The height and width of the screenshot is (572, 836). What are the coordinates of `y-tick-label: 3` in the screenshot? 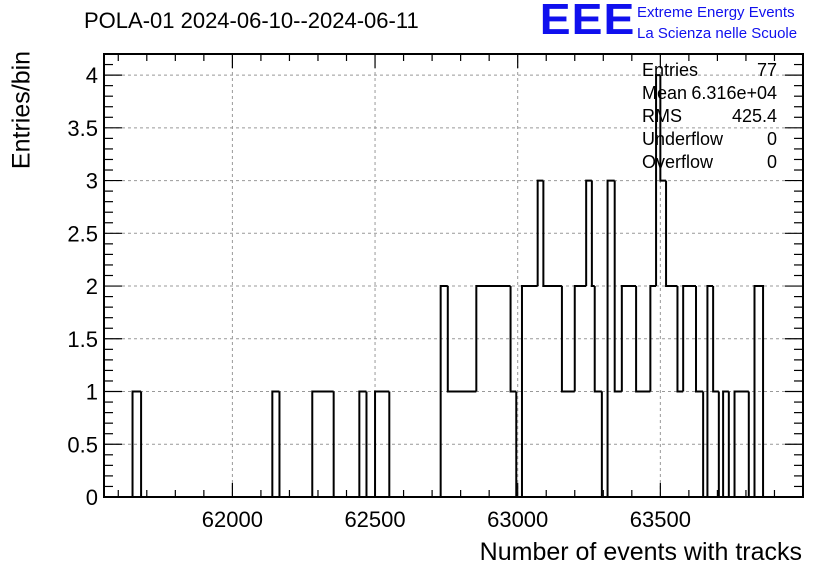 It's located at (92, 181).